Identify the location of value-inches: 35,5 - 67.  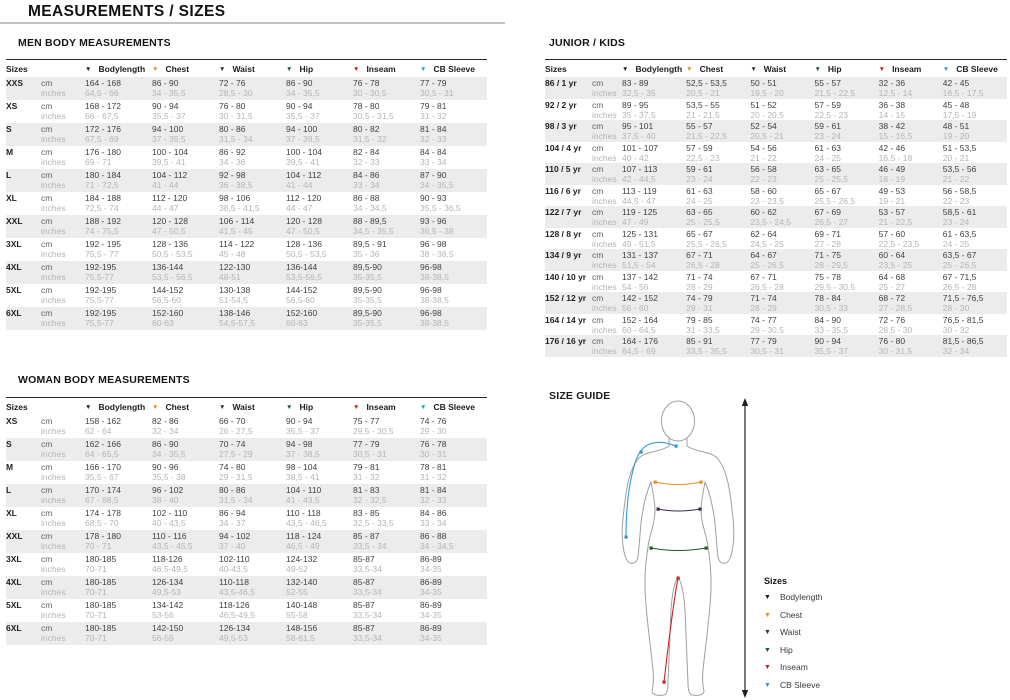
(102, 477).